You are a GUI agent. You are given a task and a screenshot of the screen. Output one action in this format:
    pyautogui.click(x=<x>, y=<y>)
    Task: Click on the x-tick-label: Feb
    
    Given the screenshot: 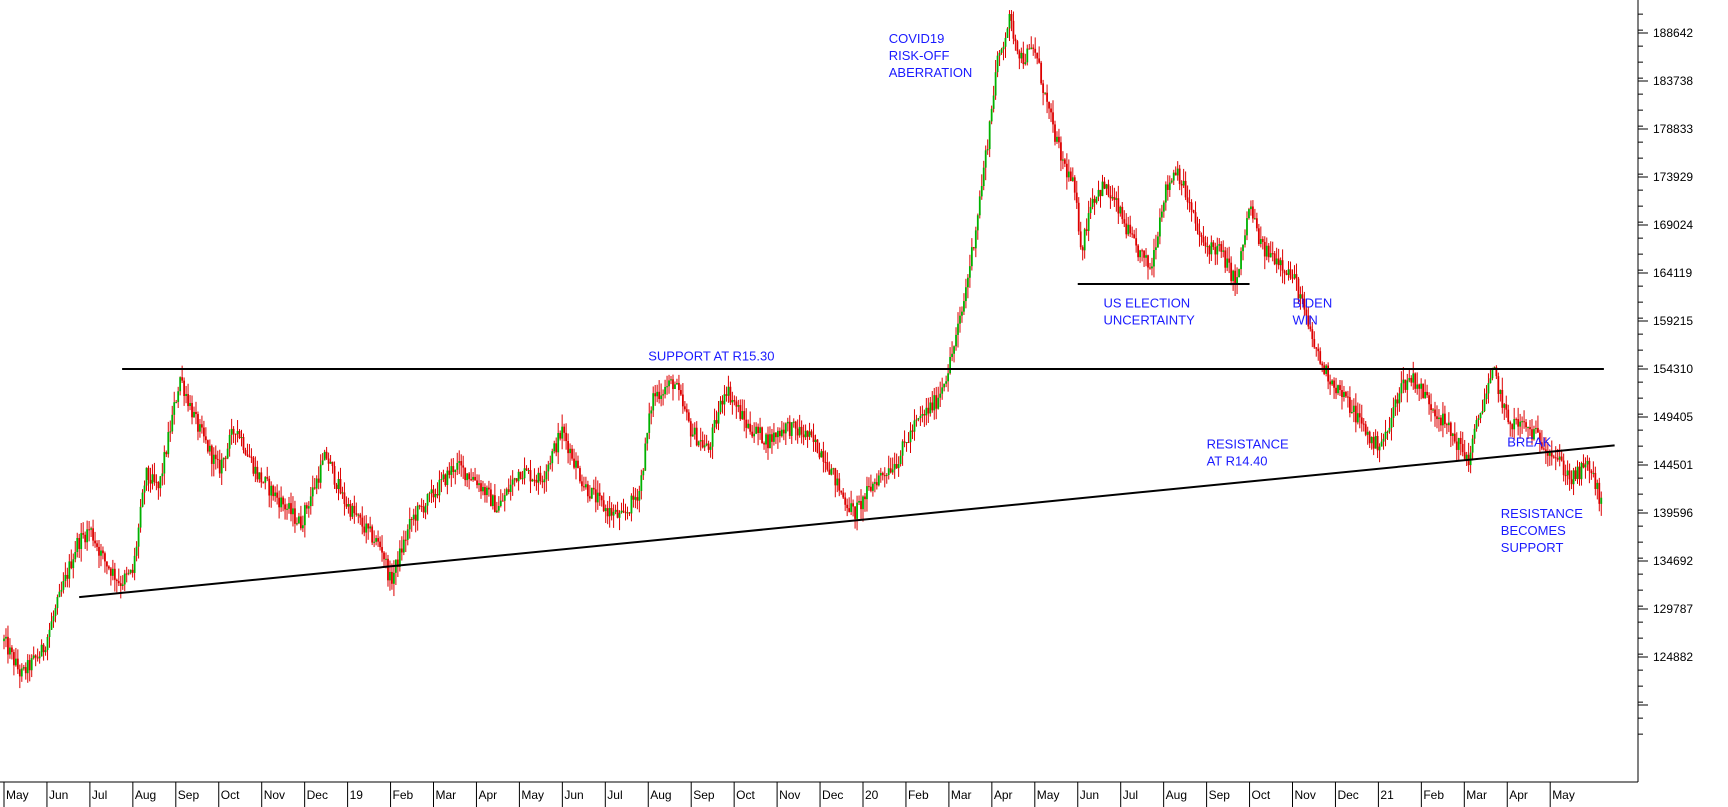 What is the action you would take?
    pyautogui.click(x=1433, y=795)
    